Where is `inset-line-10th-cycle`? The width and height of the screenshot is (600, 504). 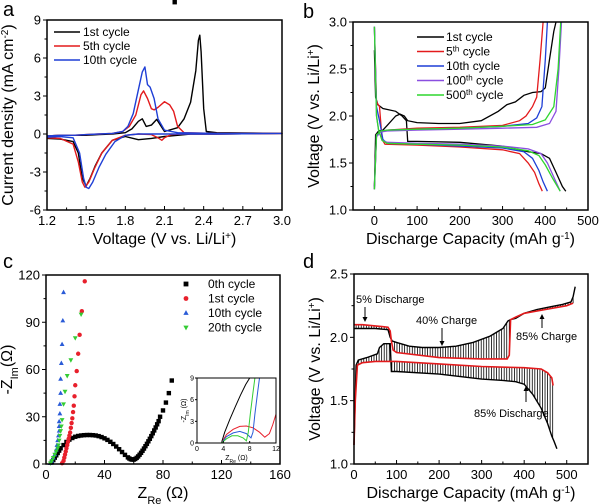 inset-line-10th-cycle is located at coordinates (240, 410).